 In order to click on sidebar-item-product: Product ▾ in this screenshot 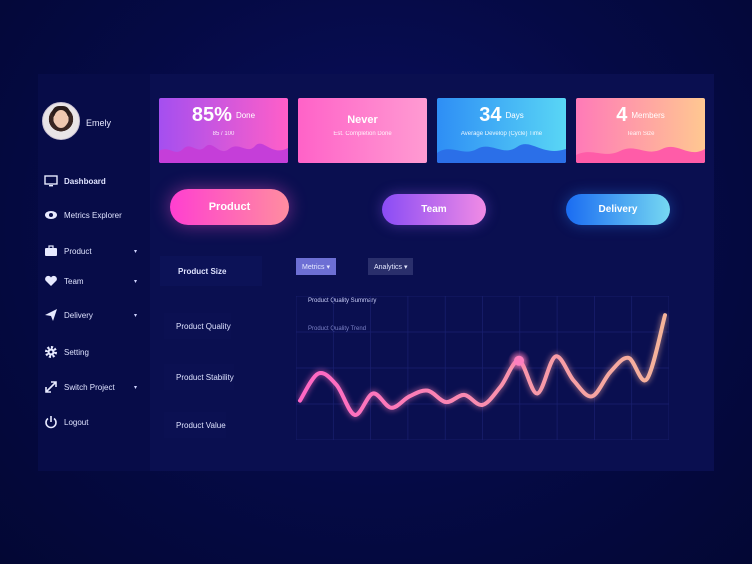, I will do `click(94, 251)`.